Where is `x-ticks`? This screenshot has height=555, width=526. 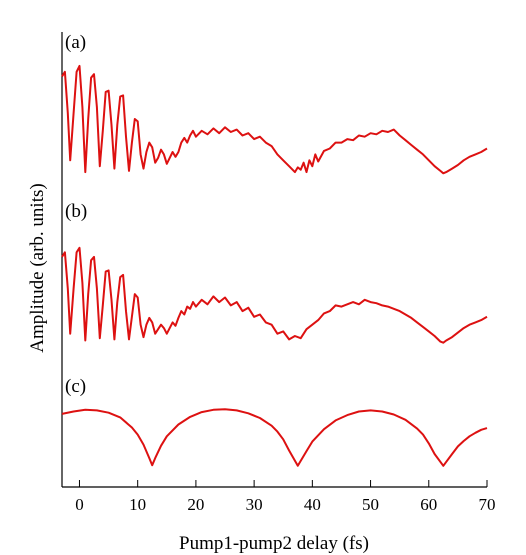
x-ticks is located at coordinates (283, 483).